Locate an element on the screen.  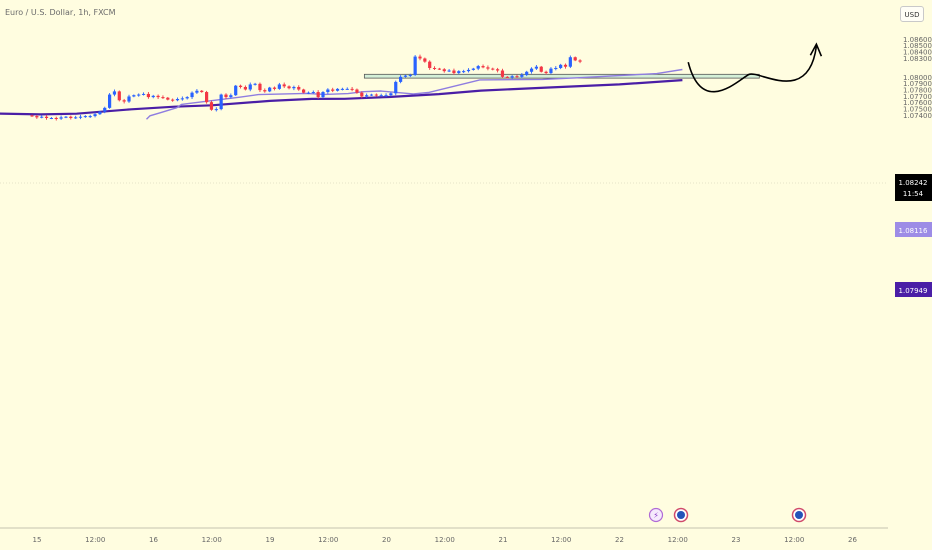
last-price-label: 1.08242 is located at coordinates (913, 183).